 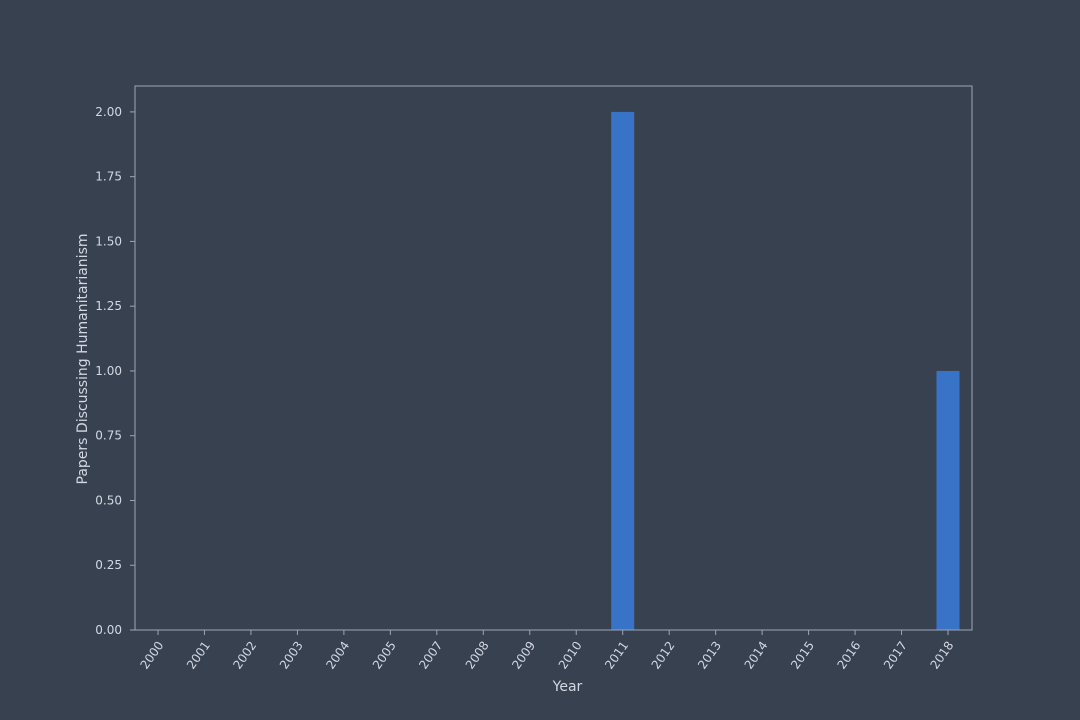 I want to click on x-tick-label: 2010, so click(x=570, y=655).